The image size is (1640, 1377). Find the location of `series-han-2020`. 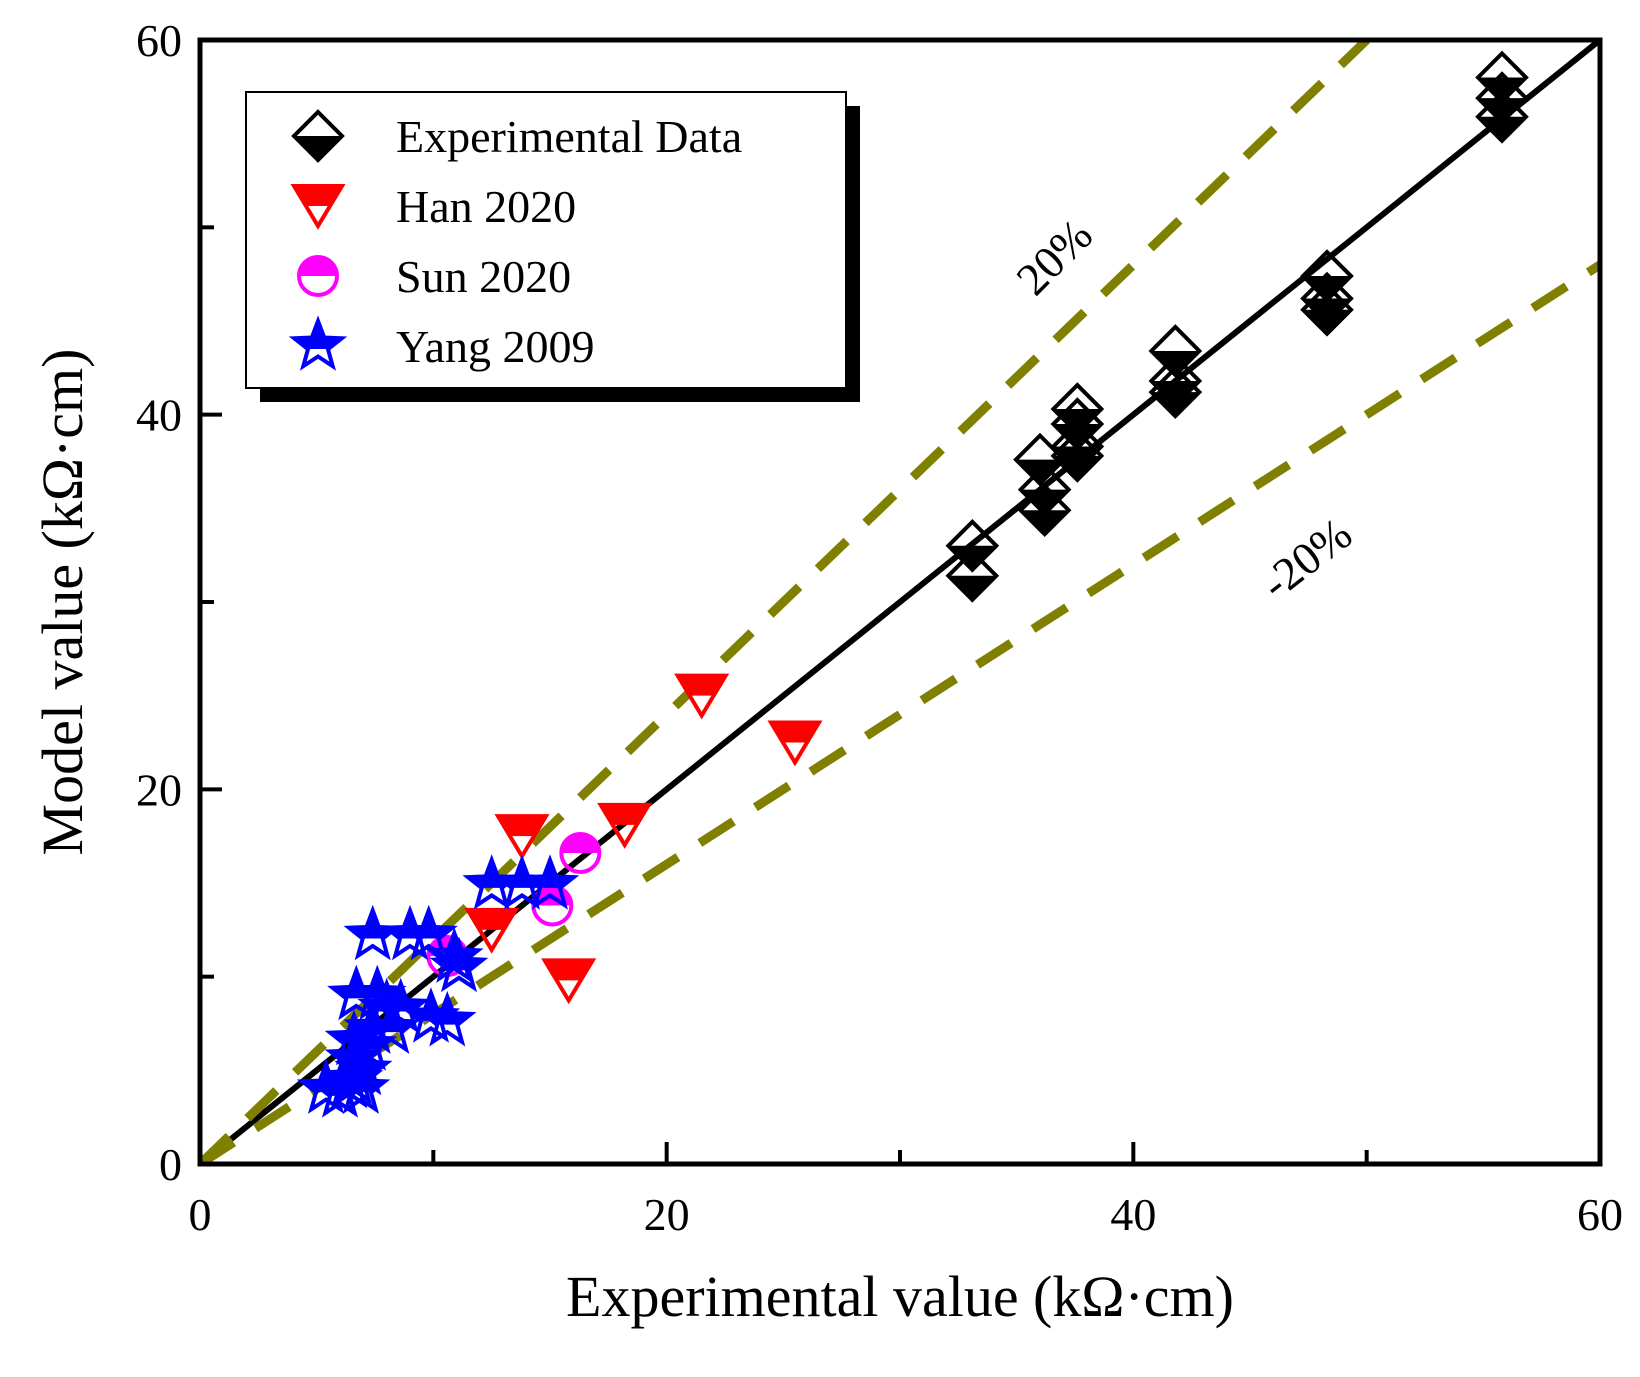

series-han-2020 is located at coordinates (643, 839).